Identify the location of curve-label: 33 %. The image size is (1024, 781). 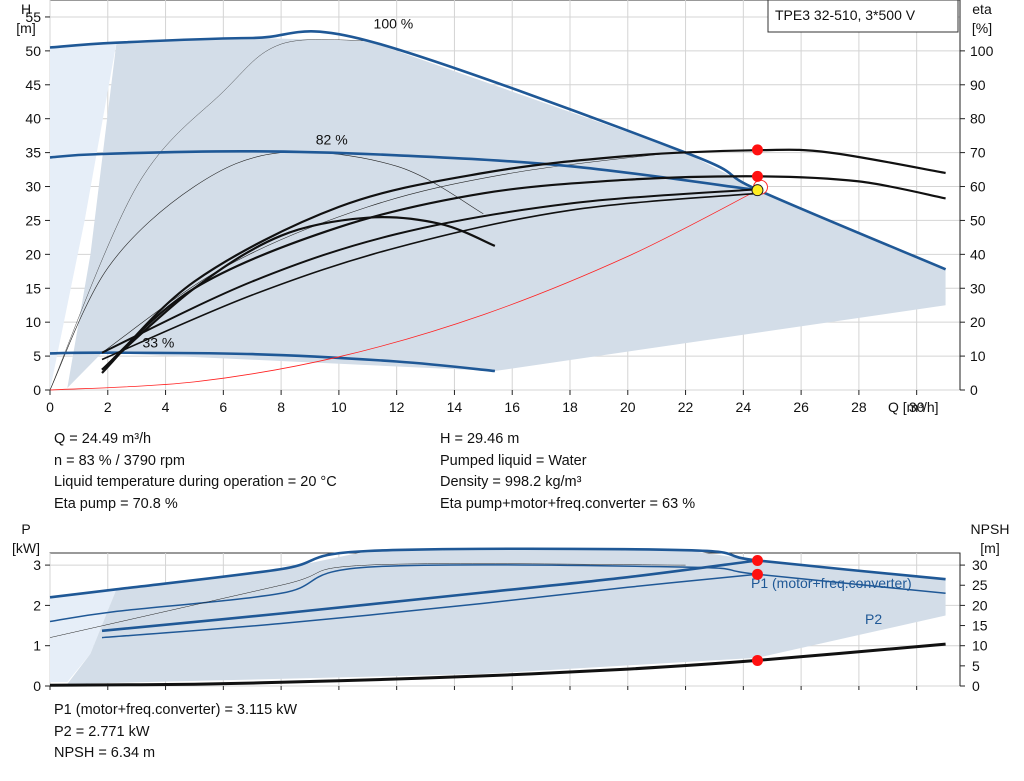
(158, 342).